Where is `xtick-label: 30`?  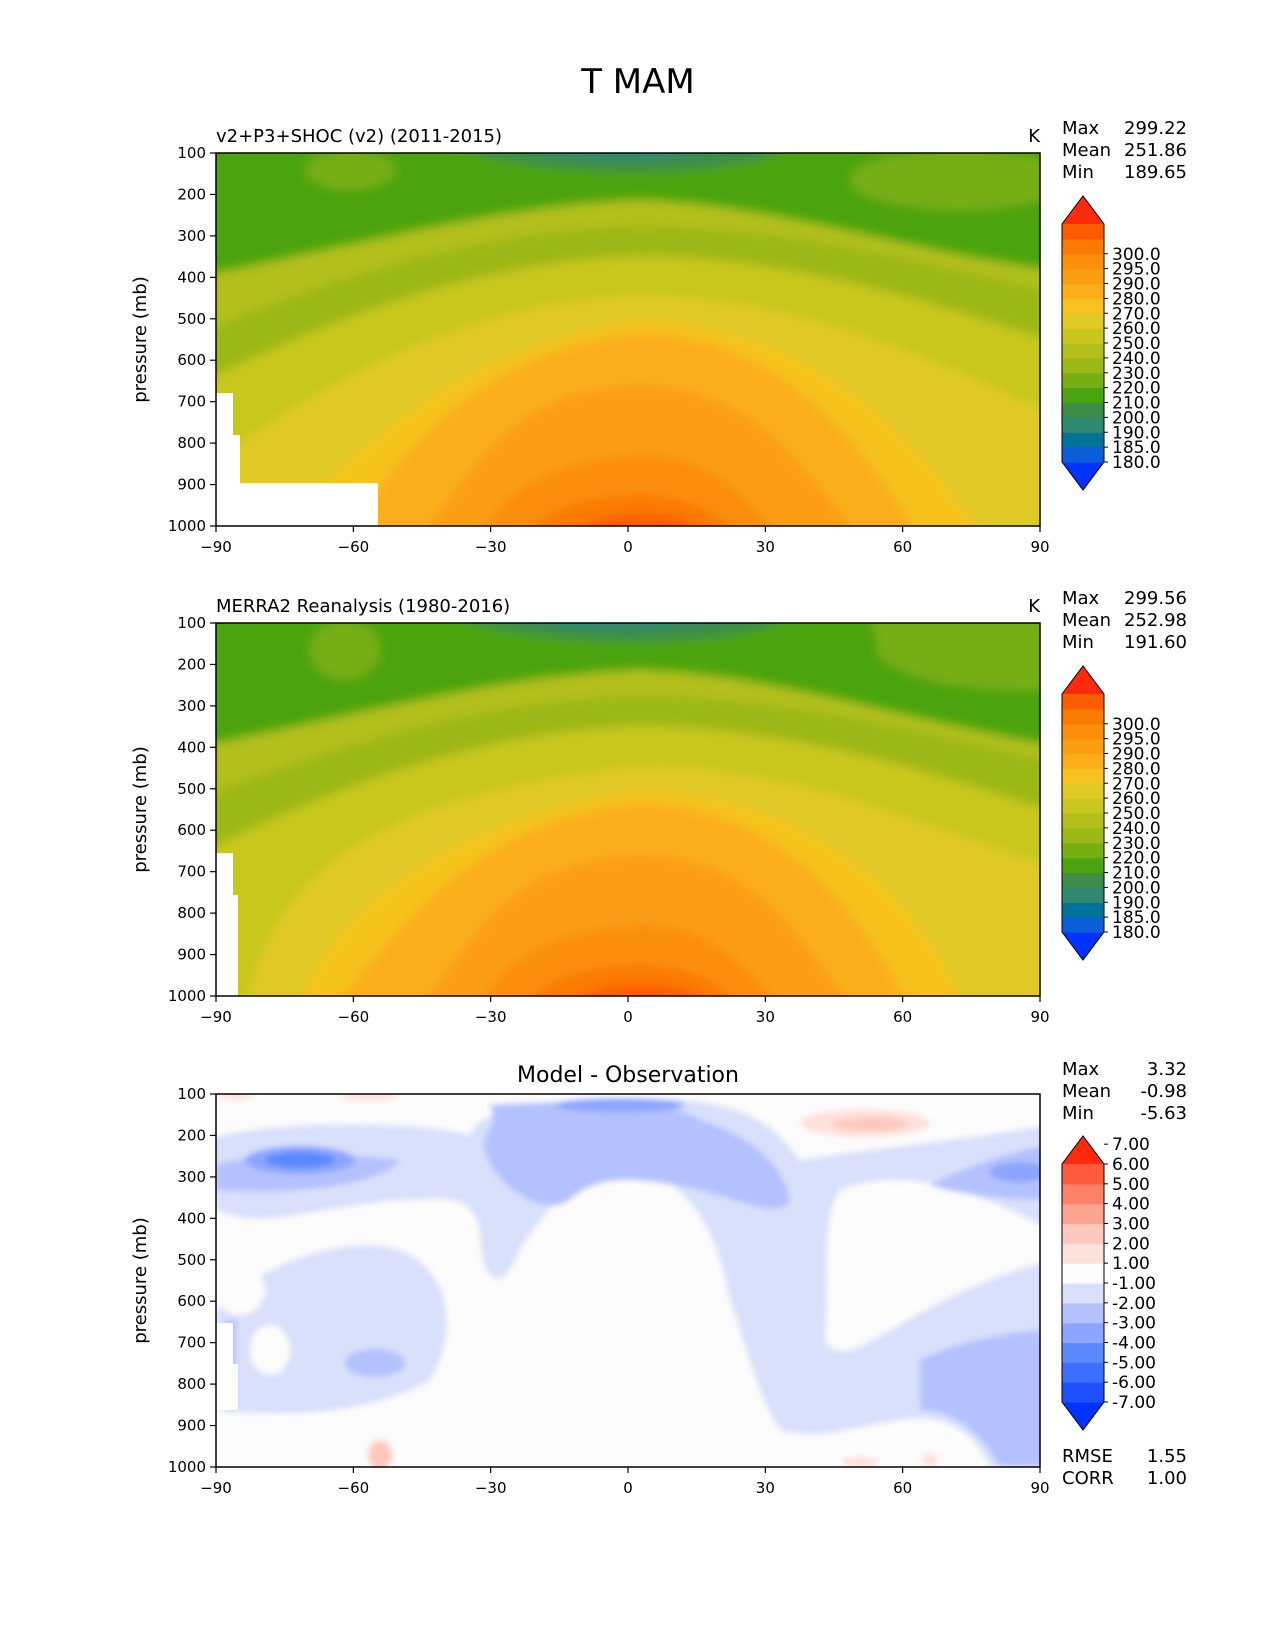
xtick-label: 30 is located at coordinates (765, 1017).